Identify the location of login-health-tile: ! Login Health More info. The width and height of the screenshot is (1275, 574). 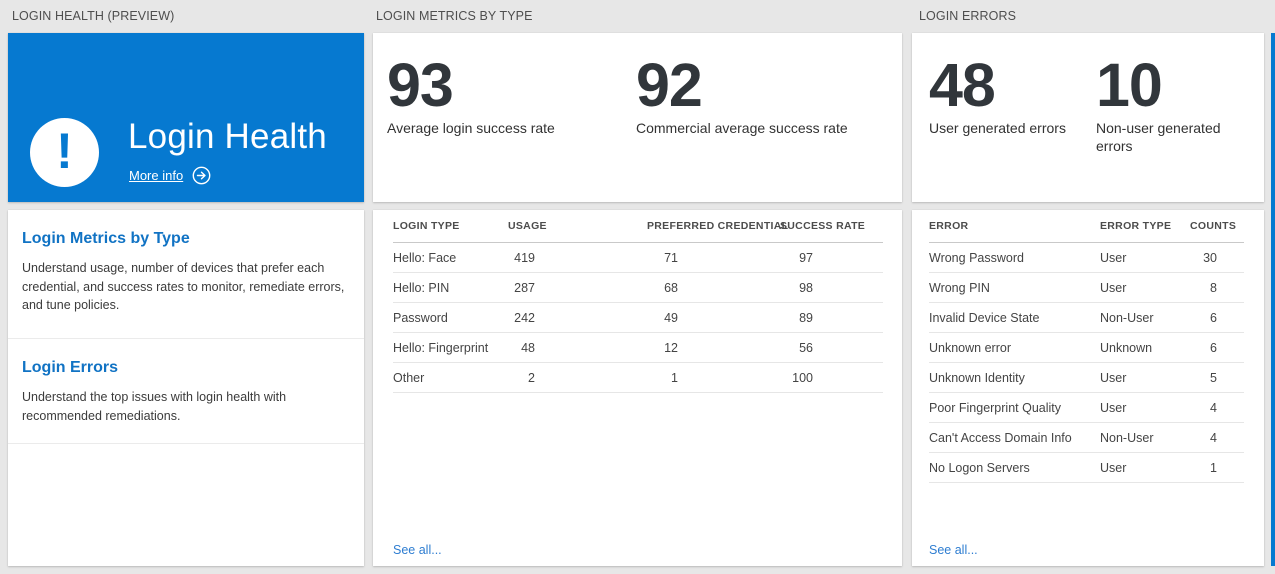
(186, 117).